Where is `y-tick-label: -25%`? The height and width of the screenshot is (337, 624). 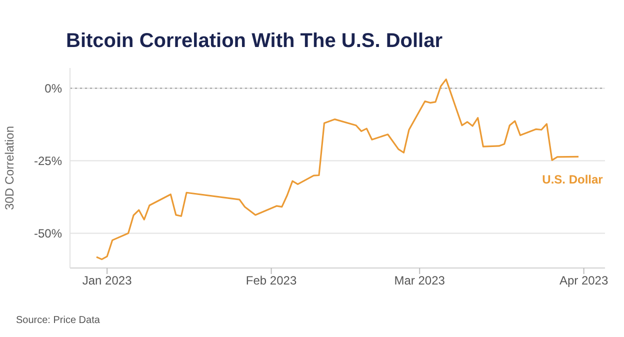
y-tick-label: -25% is located at coordinates (48, 161).